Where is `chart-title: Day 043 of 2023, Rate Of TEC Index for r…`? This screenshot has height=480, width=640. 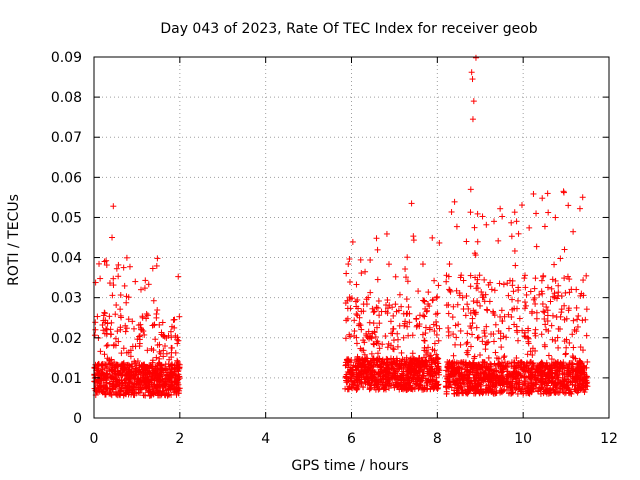
chart-title: Day 043 of 2023, Rate Of TEC Index for r… is located at coordinates (348, 29).